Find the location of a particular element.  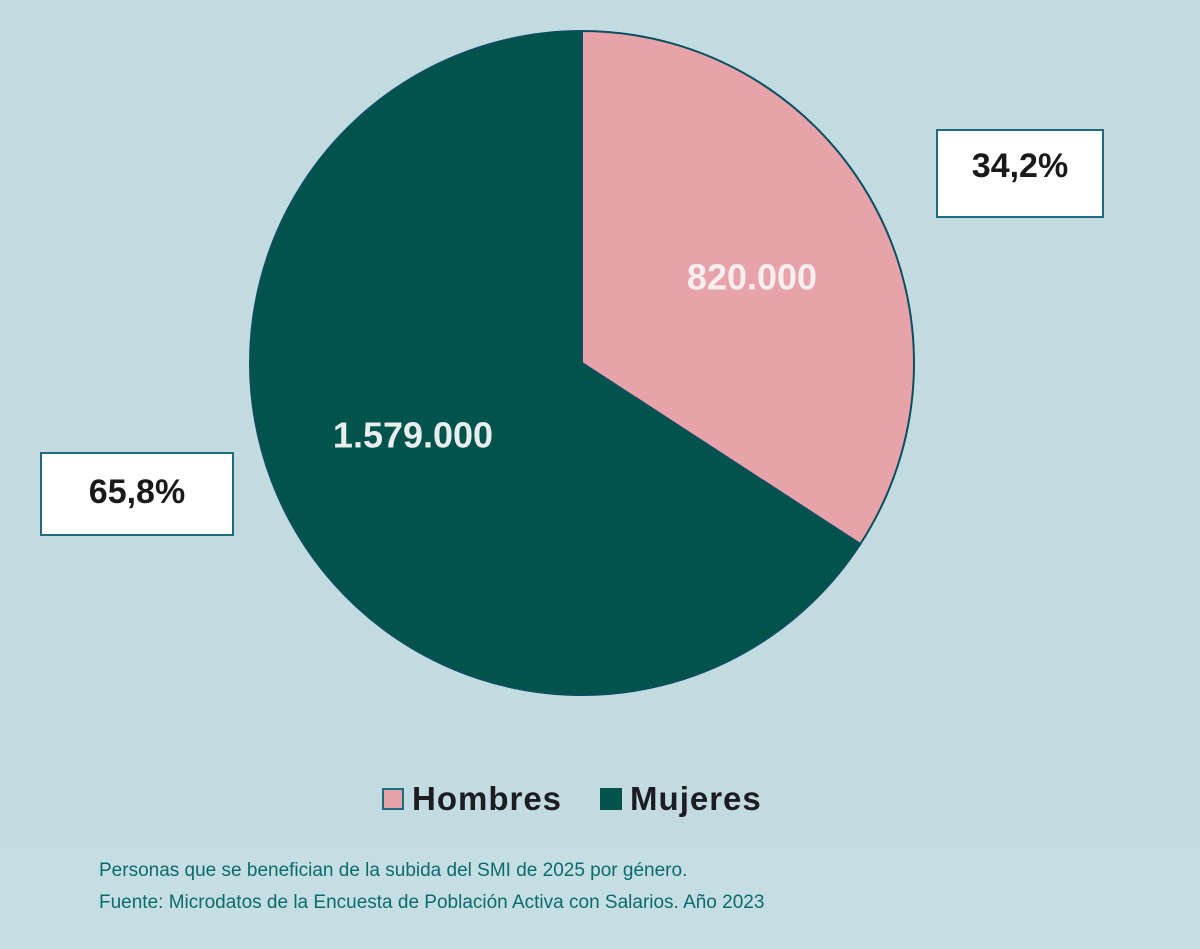

value-label-mujeres: 1.579.000 is located at coordinates (413, 435).